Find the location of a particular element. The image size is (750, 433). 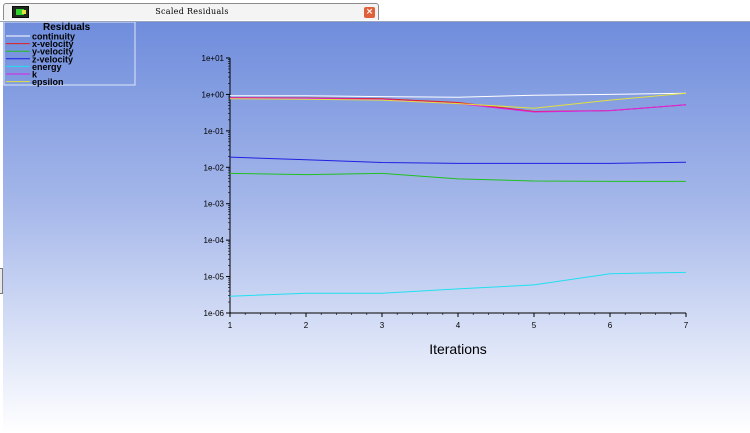

y-tick-label: 1e-01 is located at coordinates (214, 131).